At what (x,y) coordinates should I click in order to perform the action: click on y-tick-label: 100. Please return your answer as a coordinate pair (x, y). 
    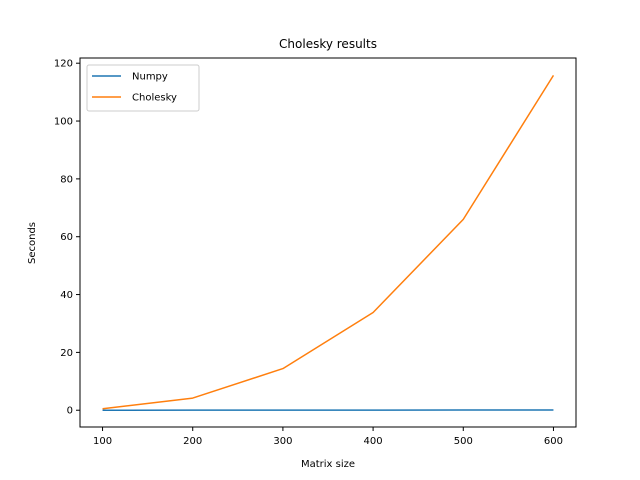
    Looking at the image, I should click on (63, 122).